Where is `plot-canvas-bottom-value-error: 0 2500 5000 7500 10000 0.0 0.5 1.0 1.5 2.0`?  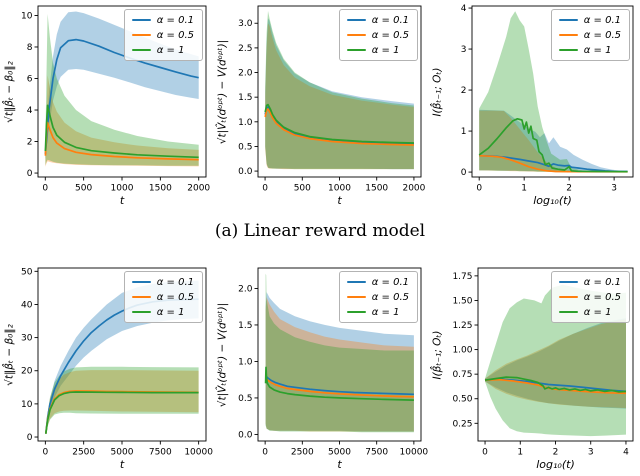 plot-canvas-bottom-value-error: 0 2500 5000 7500 10000 0.0 0.5 1.0 1.5 2.0 is located at coordinates (333, 362).